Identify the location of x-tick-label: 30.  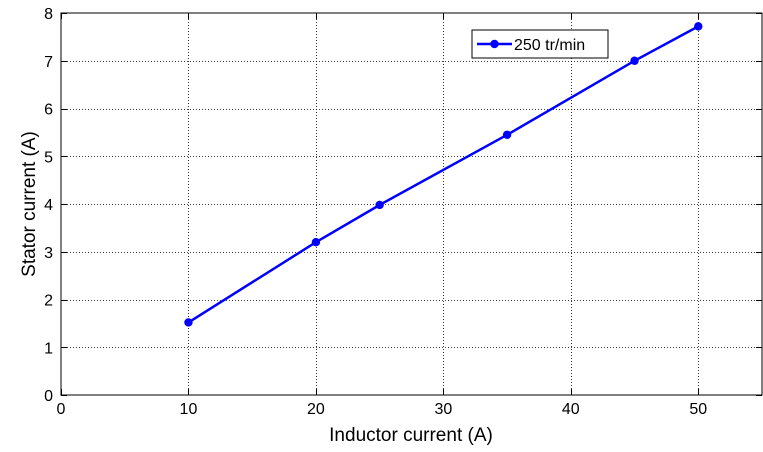
(443, 409).